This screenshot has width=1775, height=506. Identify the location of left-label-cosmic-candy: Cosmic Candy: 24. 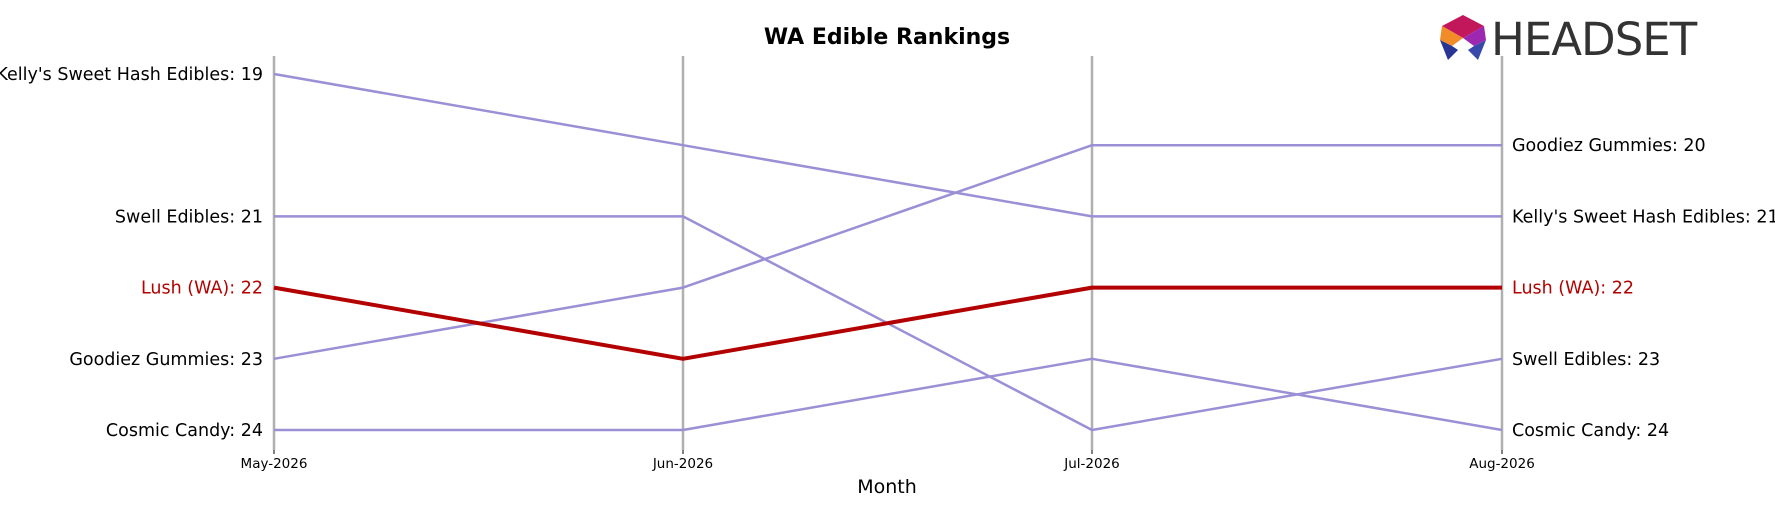
(184, 431).